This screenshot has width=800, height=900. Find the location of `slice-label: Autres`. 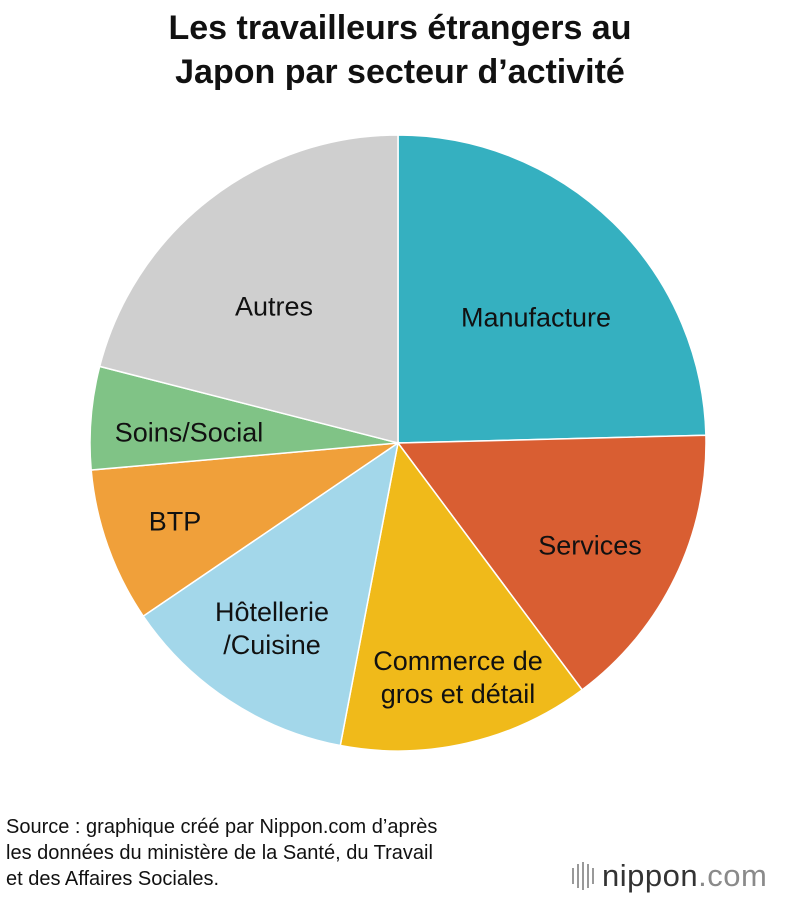

slice-label: Autres is located at coordinates (274, 306).